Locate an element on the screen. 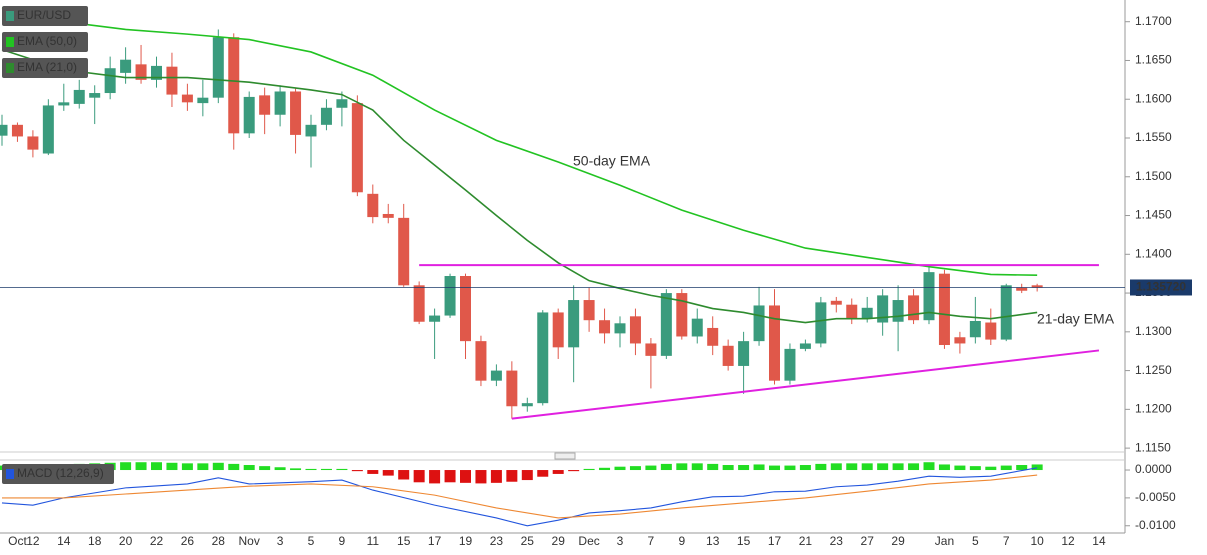 Image resolution: width=1207 pixels, height=555 pixels. x-tick-label: 3 is located at coordinates (620, 541).